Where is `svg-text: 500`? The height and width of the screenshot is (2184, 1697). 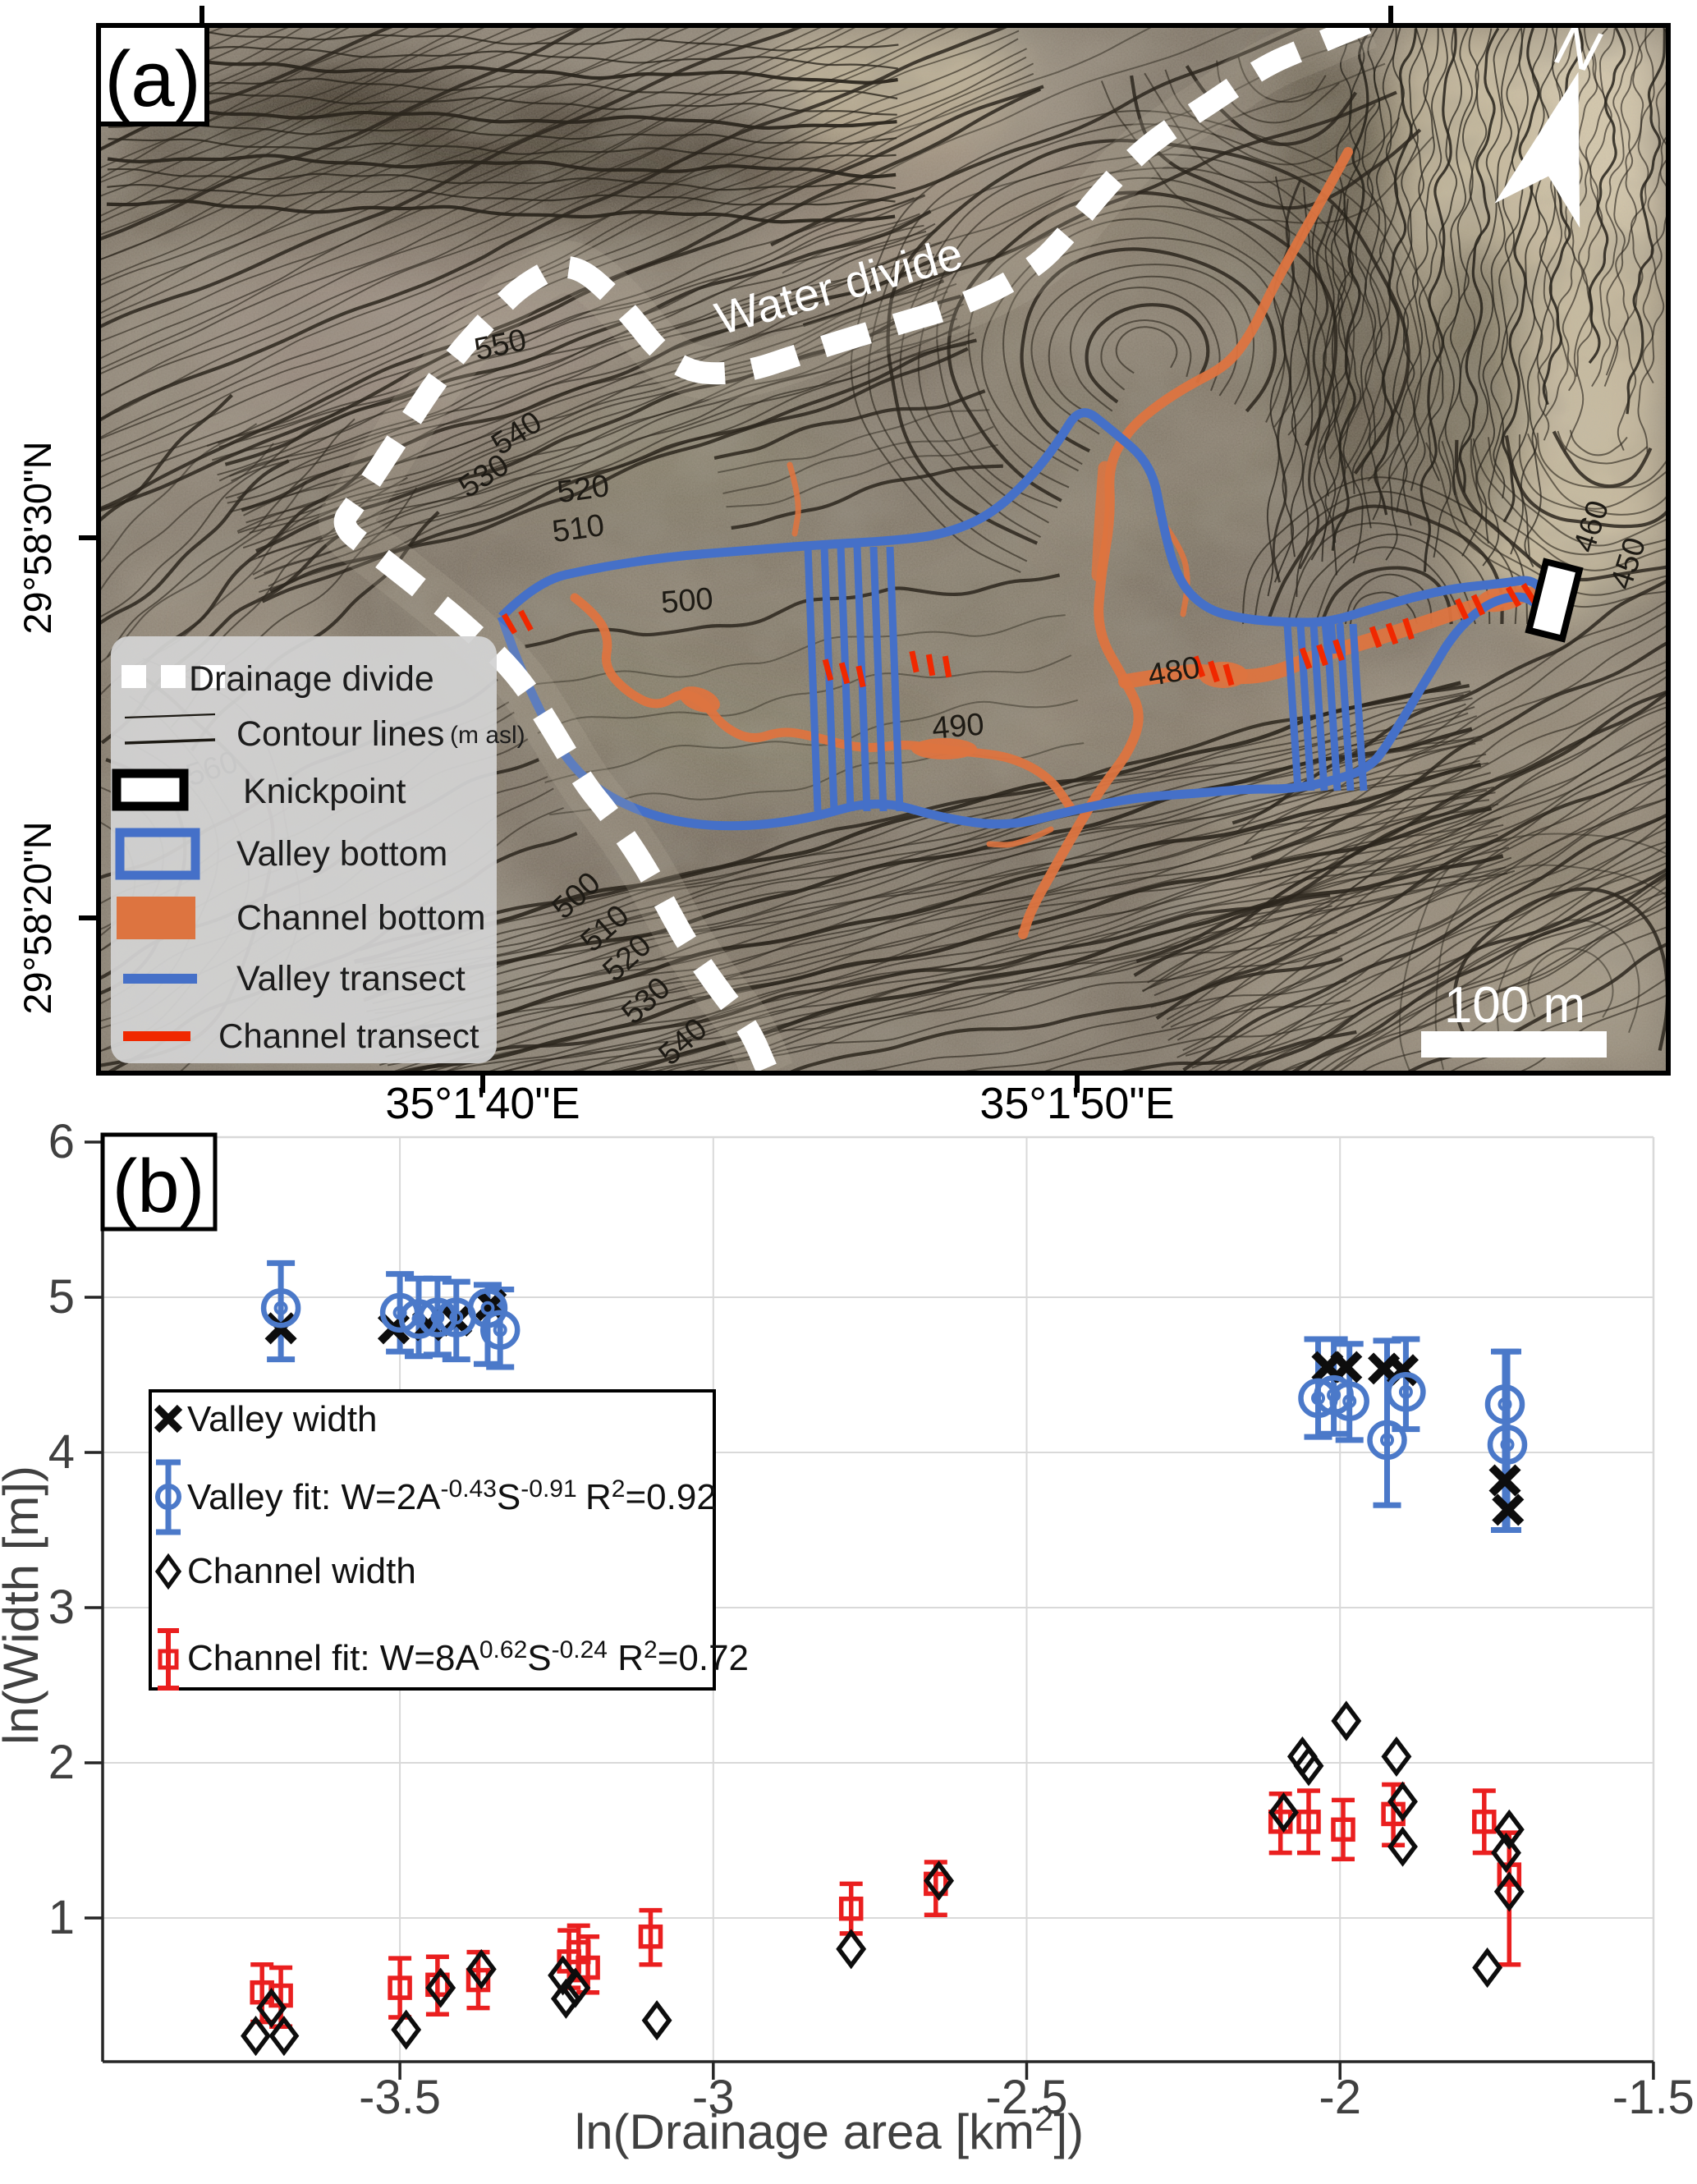
svg-text: 500 is located at coordinates (687, 600).